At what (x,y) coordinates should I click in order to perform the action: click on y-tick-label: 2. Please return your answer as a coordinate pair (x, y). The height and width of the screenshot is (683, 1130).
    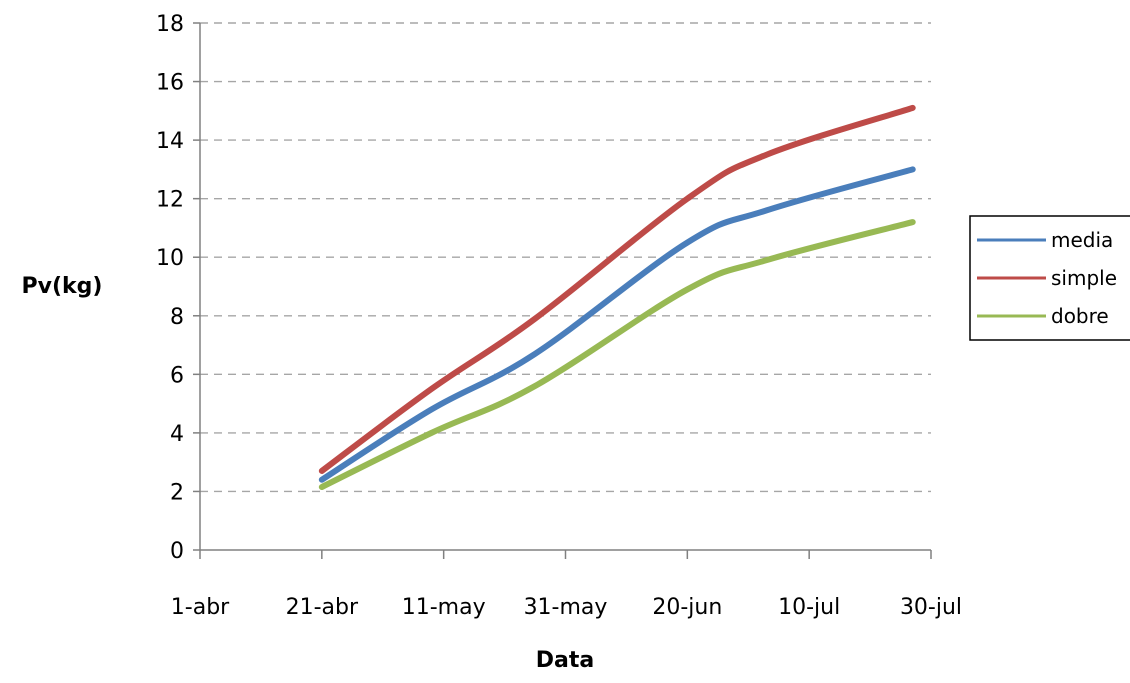
    Looking at the image, I should click on (177, 492).